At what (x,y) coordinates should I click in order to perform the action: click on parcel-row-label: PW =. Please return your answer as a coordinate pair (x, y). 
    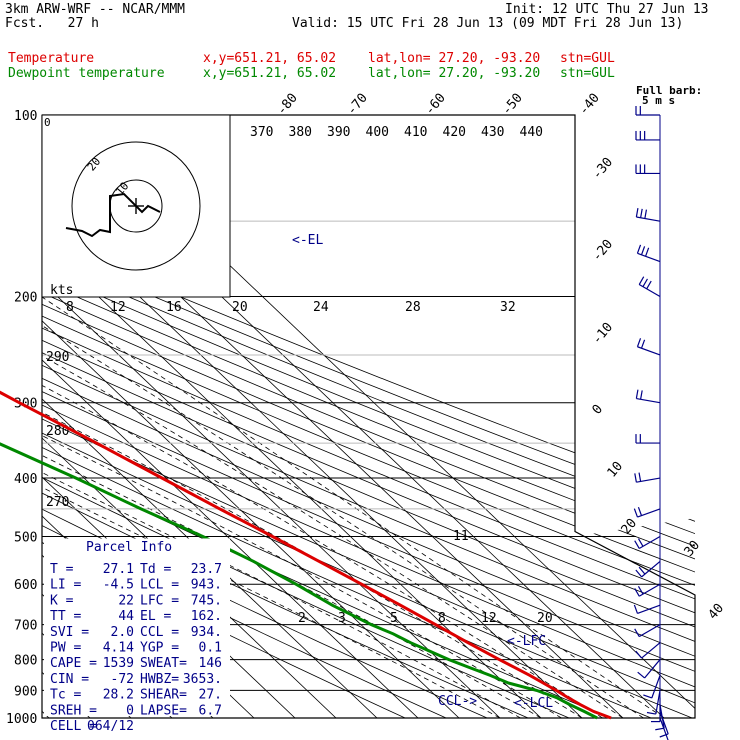
    Looking at the image, I should click on (65, 648).